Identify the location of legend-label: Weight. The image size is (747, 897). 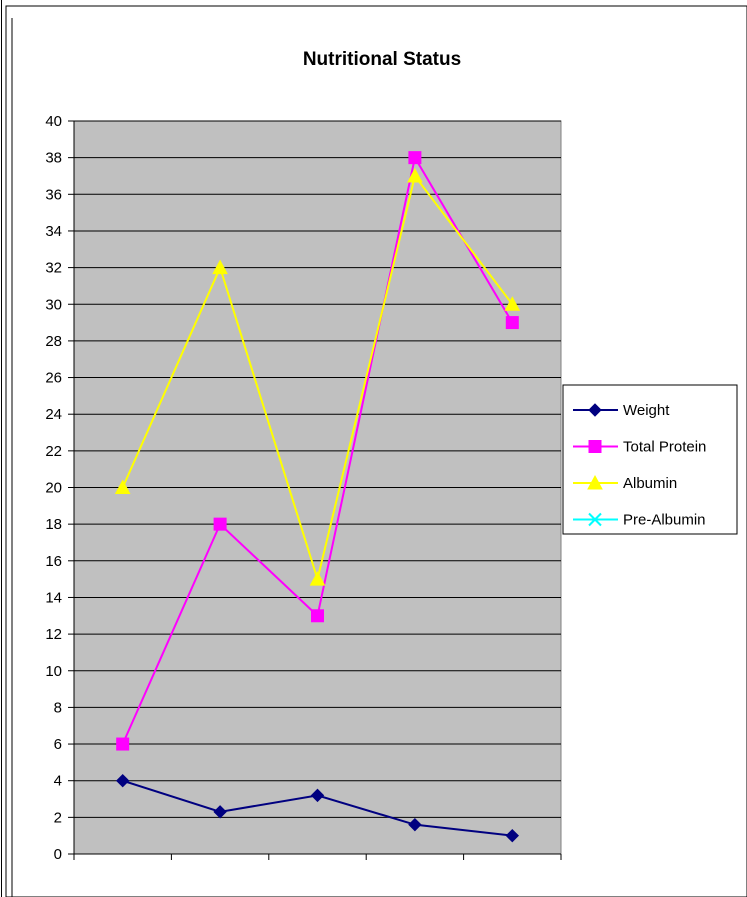
(646, 410).